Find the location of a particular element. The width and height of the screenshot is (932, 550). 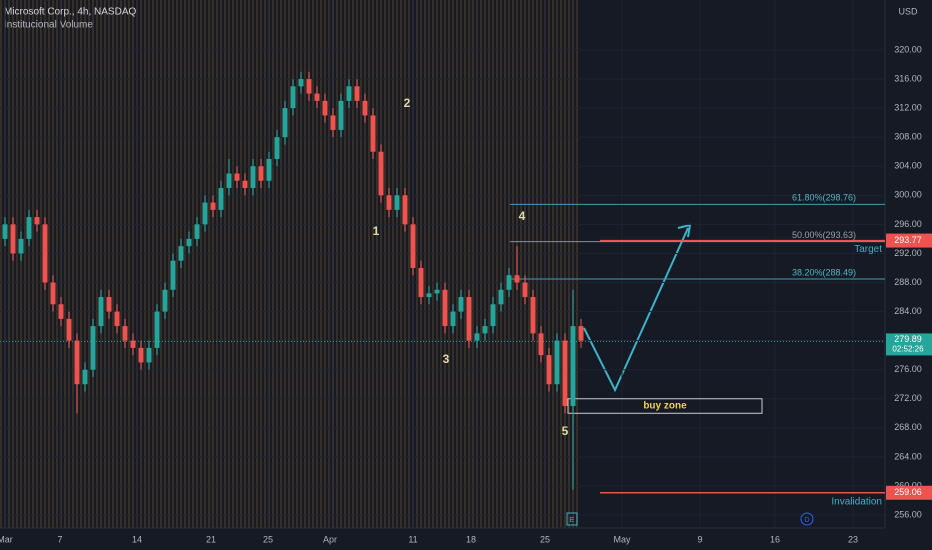

y-tick-label: 316.00 is located at coordinates (908, 78).